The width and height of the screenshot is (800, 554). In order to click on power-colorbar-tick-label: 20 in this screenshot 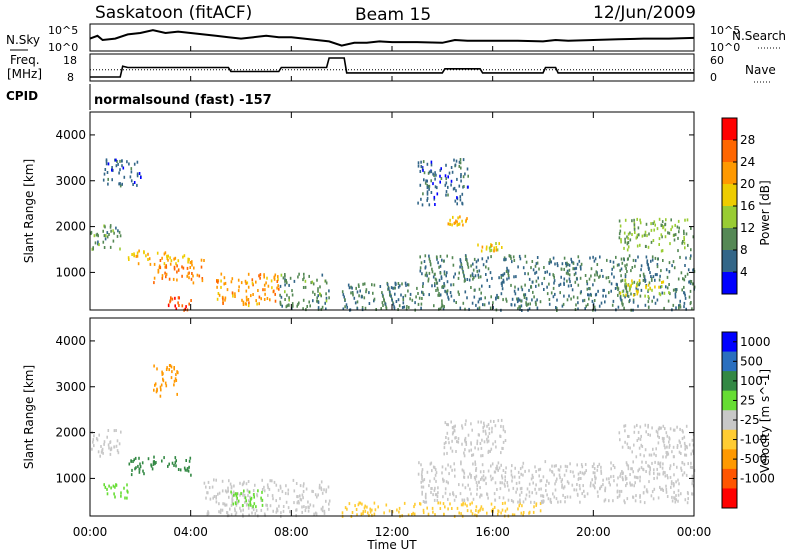, I will do `click(747, 184)`.